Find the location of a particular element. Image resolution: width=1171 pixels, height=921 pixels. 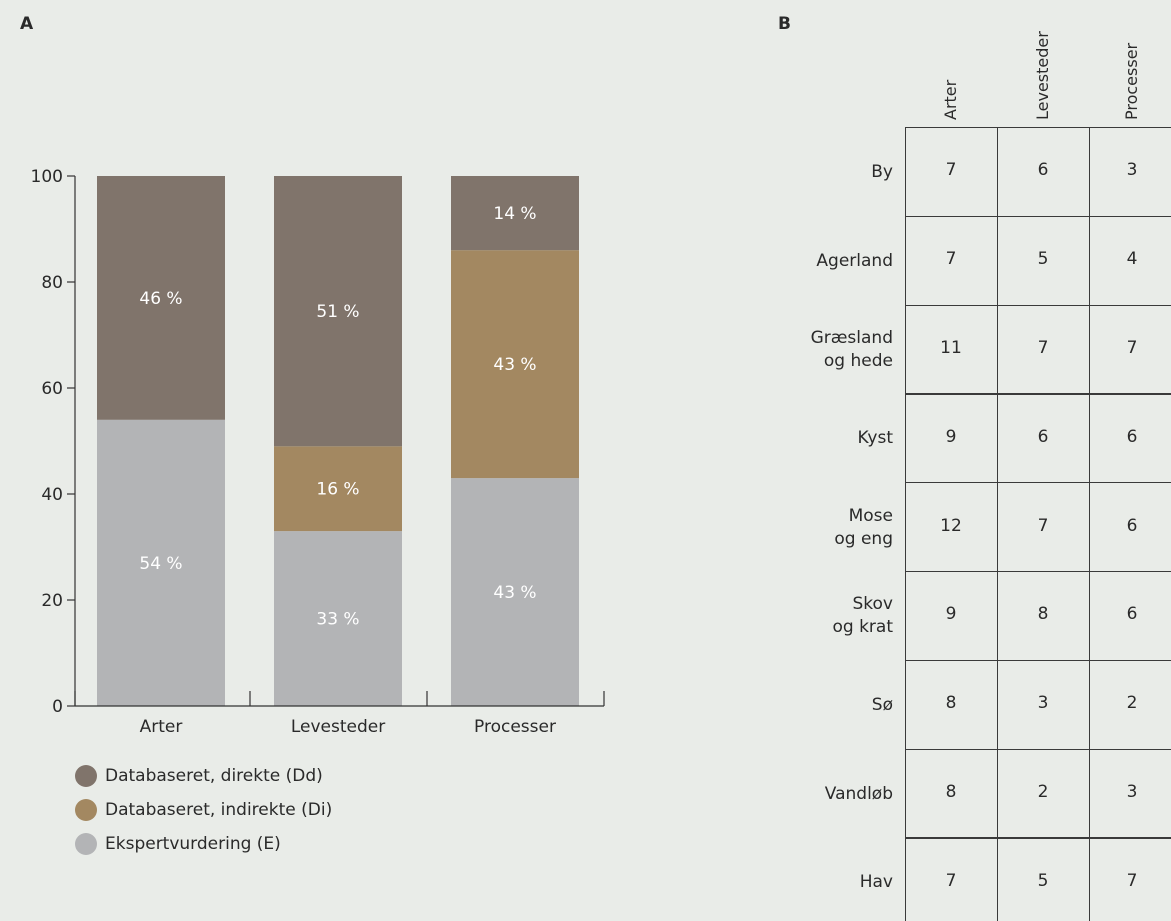

bar-value-label: 54 % is located at coordinates (160, 564).